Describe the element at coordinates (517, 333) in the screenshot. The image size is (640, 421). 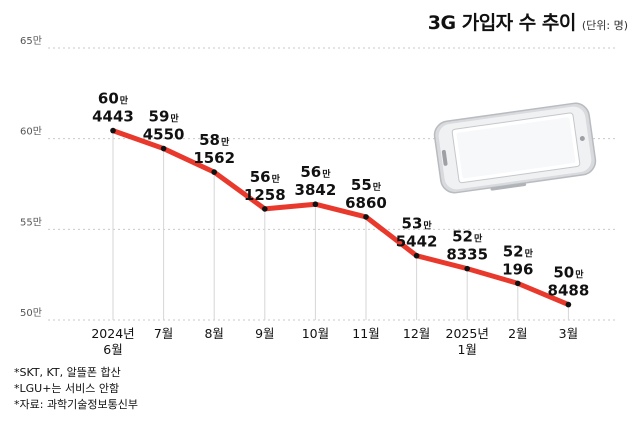
I see `x-tick-label: 2월` at that location.